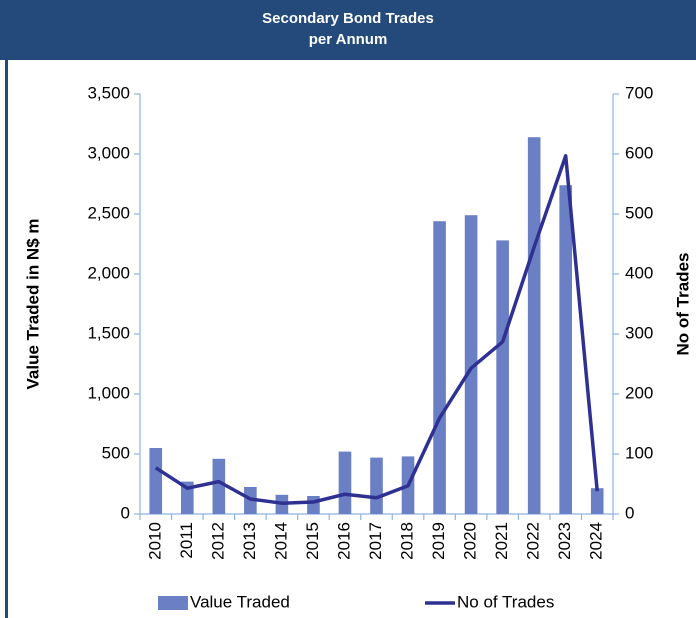 The height and width of the screenshot is (618, 696). Describe the element at coordinates (639, 392) in the screenshot. I see `y2-tick-label: 200` at that location.